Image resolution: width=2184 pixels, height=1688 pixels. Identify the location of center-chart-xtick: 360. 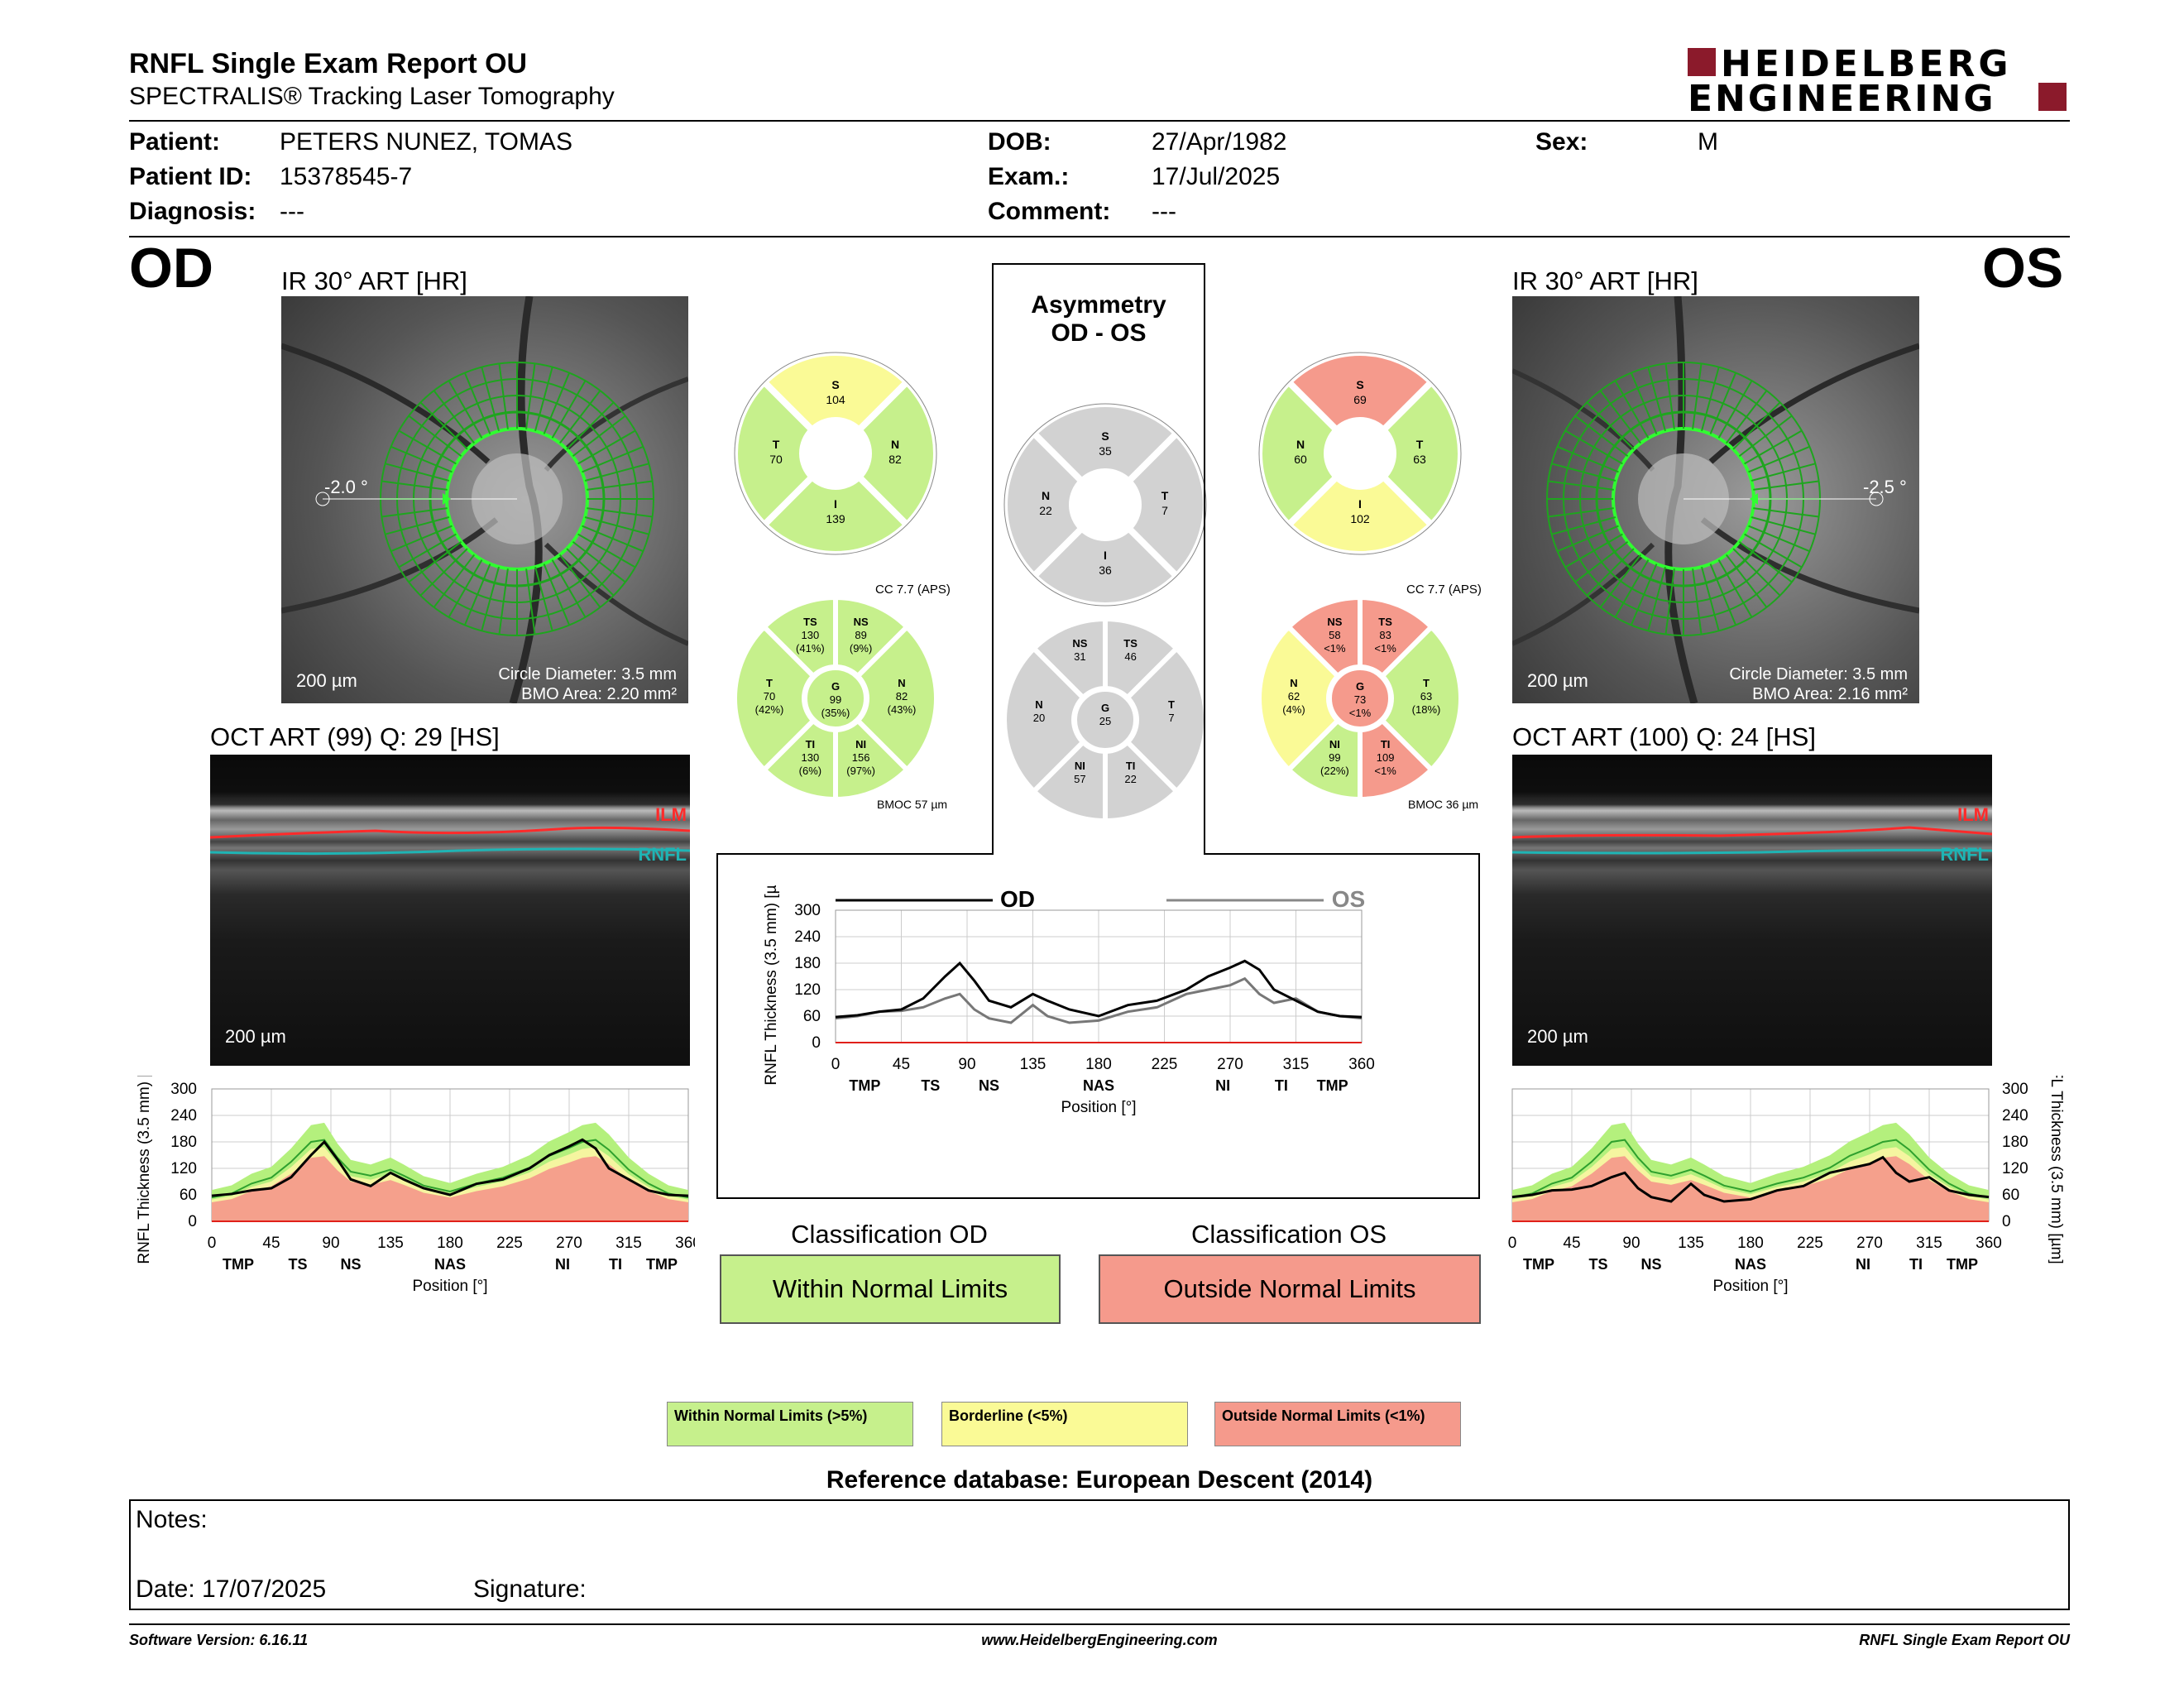
(1361, 1064).